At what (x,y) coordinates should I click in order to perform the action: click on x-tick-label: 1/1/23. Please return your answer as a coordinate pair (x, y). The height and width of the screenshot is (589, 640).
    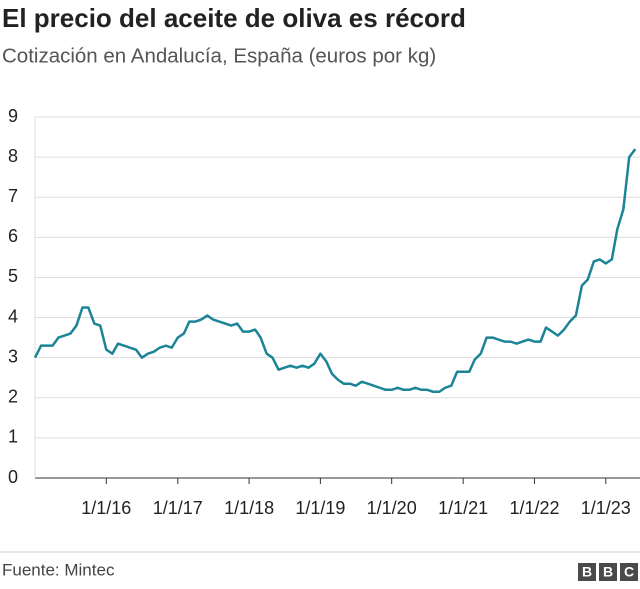
    Looking at the image, I should click on (606, 508).